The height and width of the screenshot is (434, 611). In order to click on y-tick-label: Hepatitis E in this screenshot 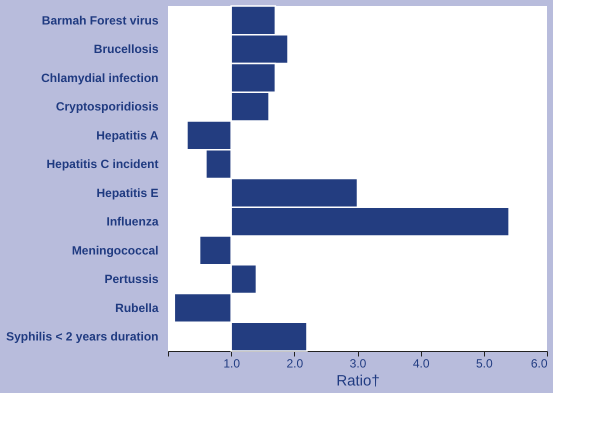, I will do `click(127, 193)`.